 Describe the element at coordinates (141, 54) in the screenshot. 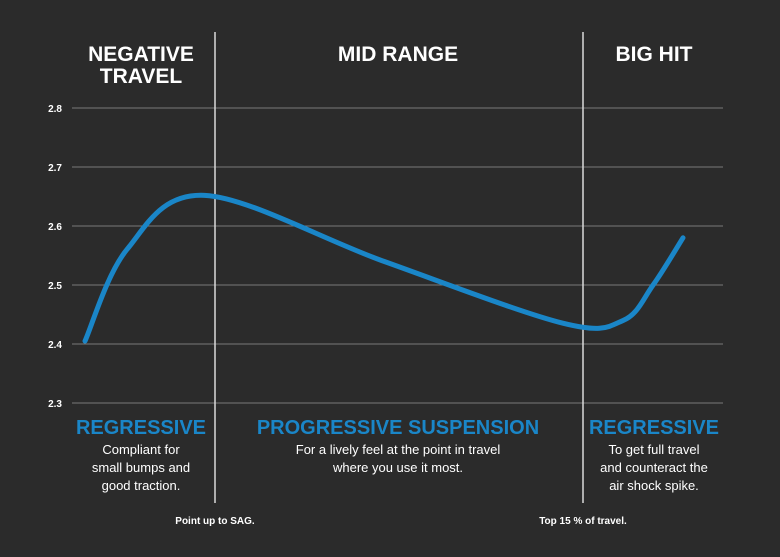

I see `region-title-negative-line-1: NEGATIVE` at that location.